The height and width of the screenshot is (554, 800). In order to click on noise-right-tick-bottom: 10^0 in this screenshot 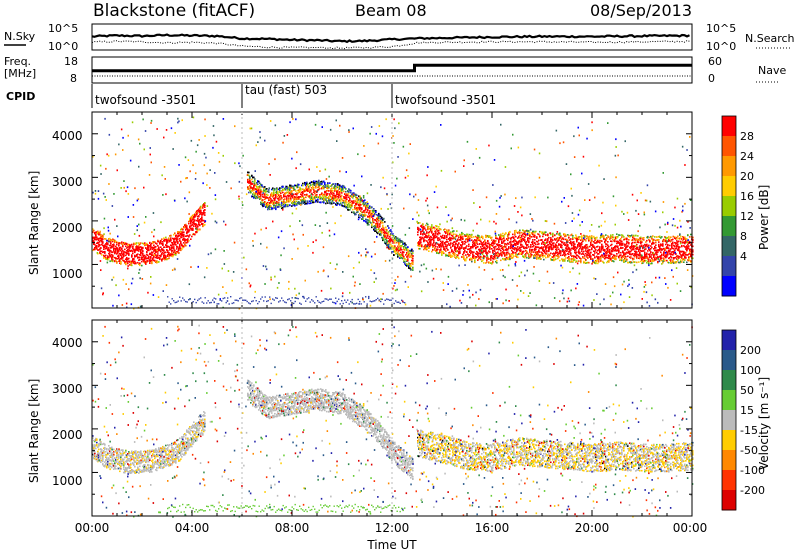, I will do `click(721, 46)`.